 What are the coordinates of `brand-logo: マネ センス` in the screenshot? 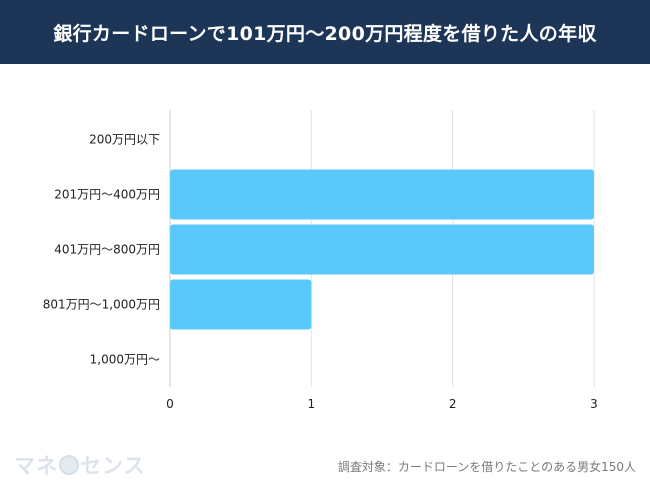 It's located at (80, 465).